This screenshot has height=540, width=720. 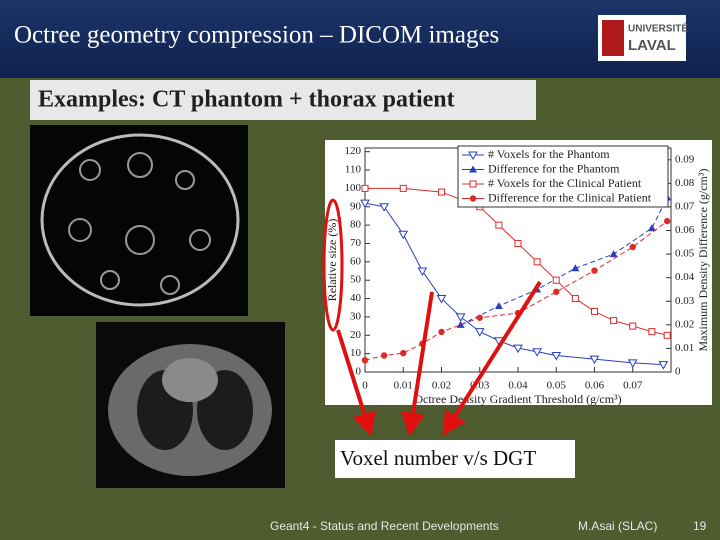 I want to click on y2-tick-label: 0.01, so click(x=684, y=348).